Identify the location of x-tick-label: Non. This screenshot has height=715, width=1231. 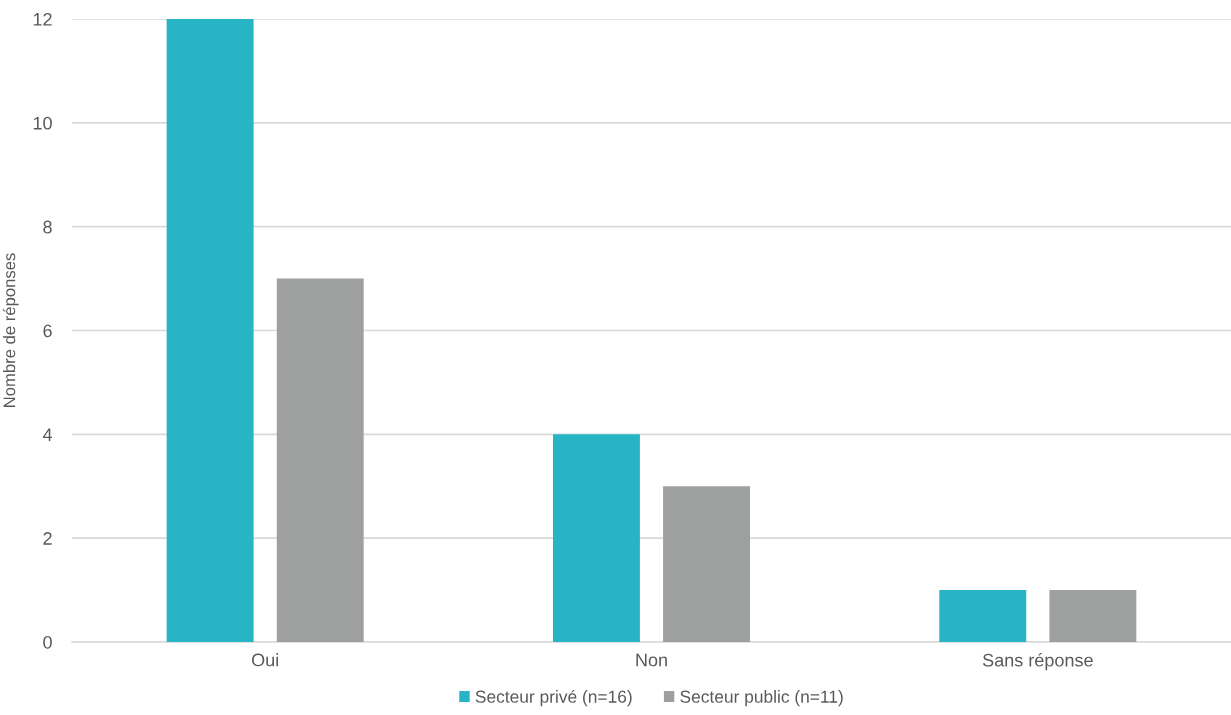
(651, 660).